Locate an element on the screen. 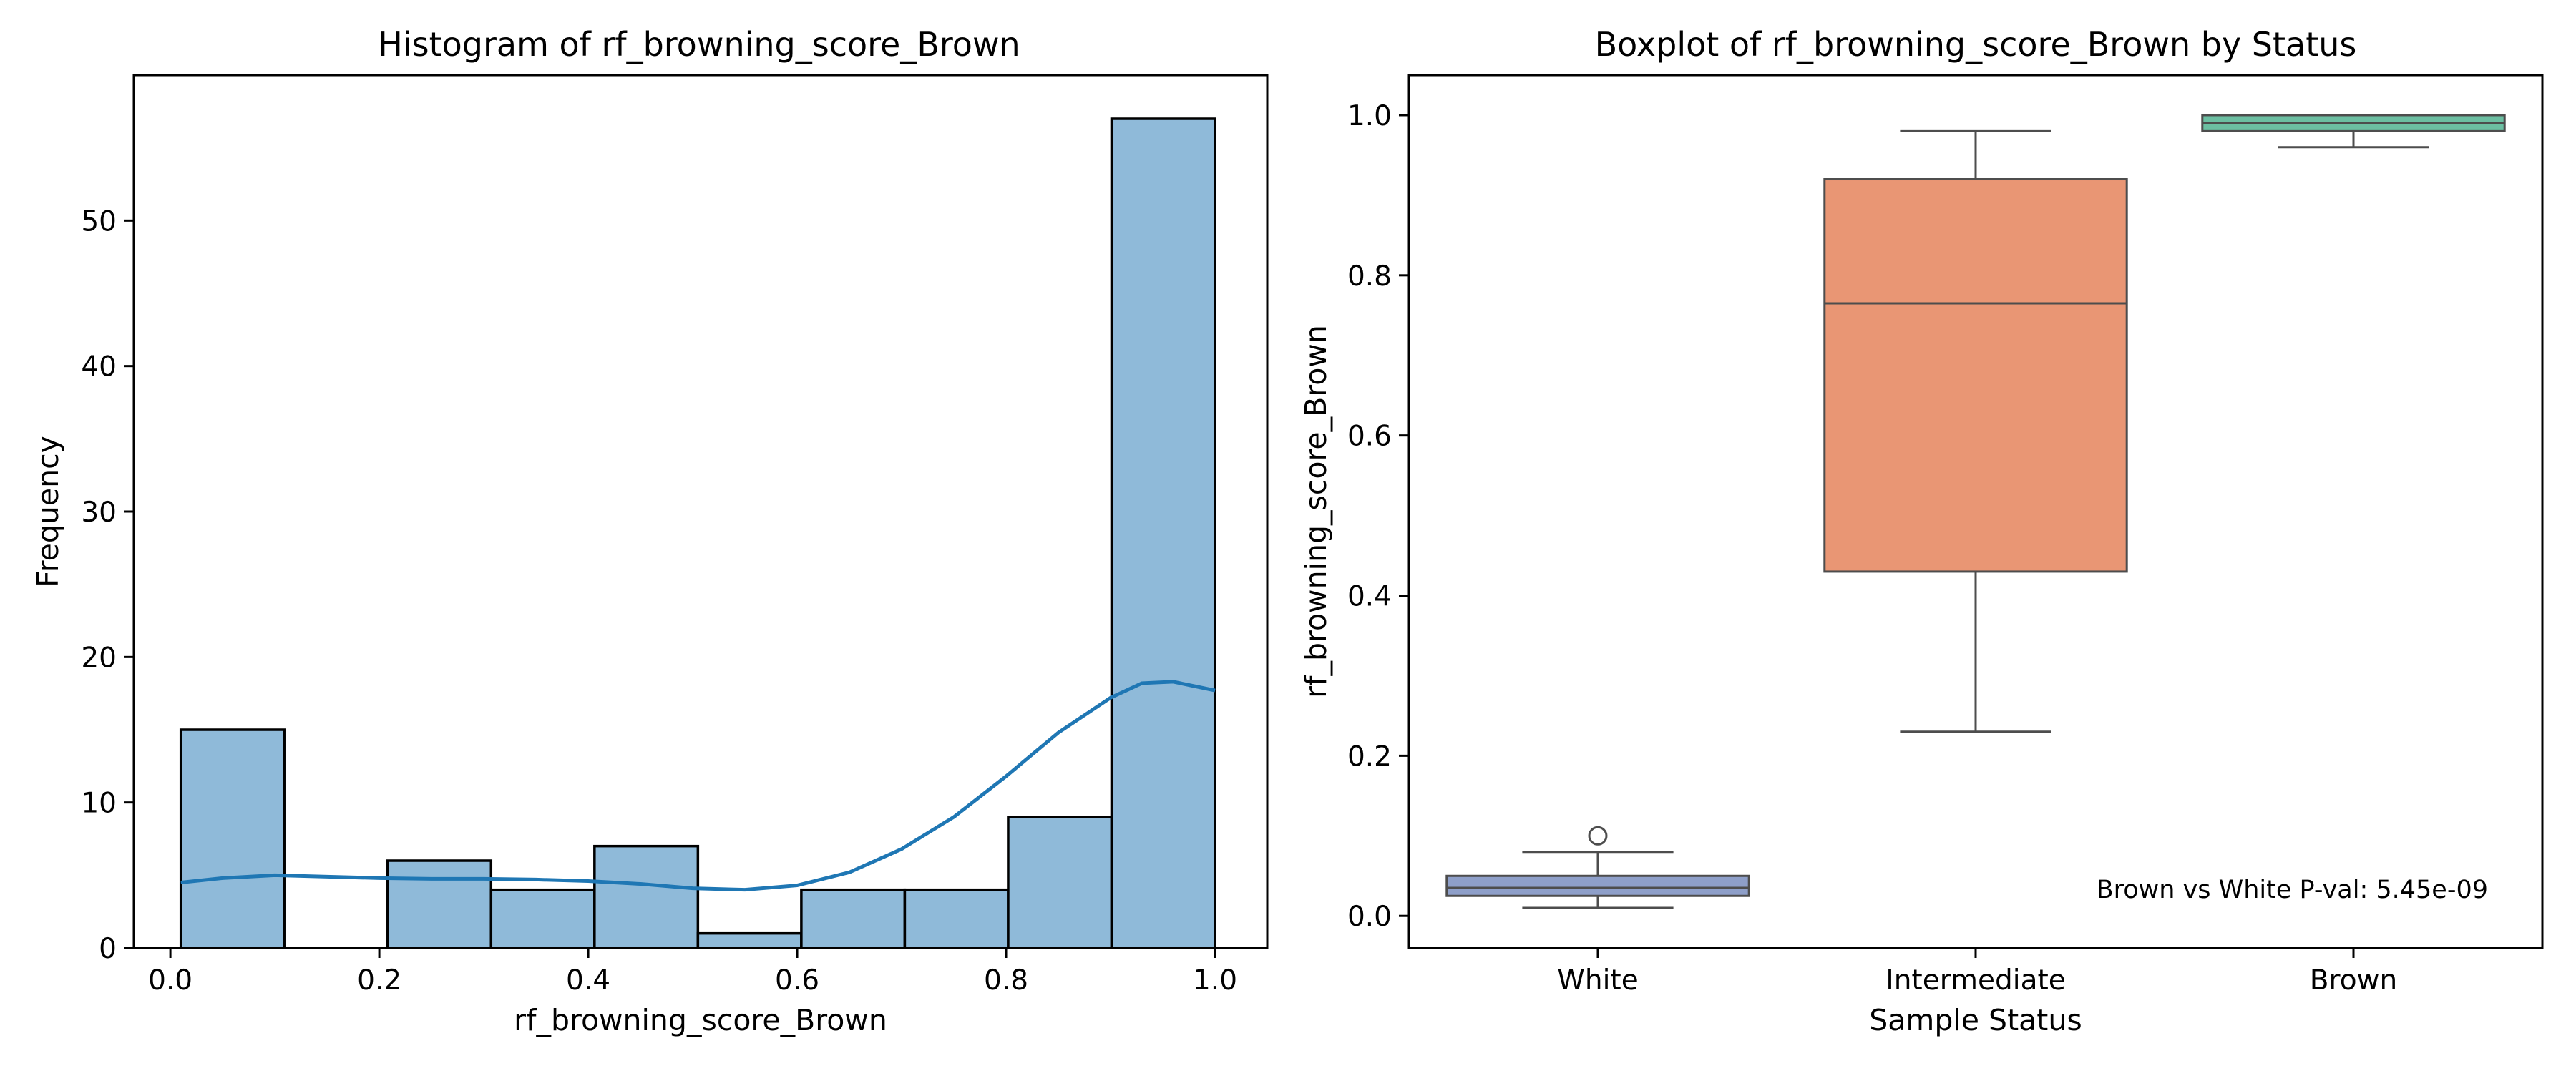  x-tick-label: 0.2 is located at coordinates (379, 980).